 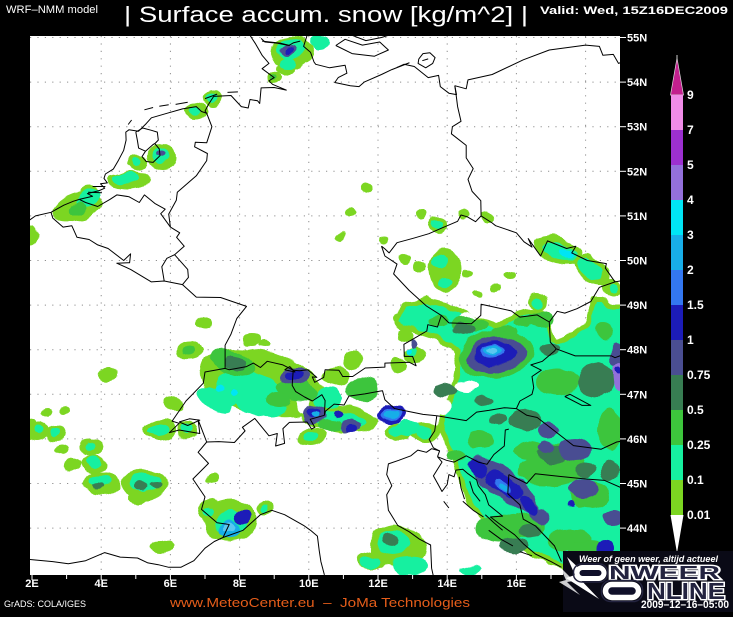 I want to click on svg-text: 14E, so click(x=447, y=584).